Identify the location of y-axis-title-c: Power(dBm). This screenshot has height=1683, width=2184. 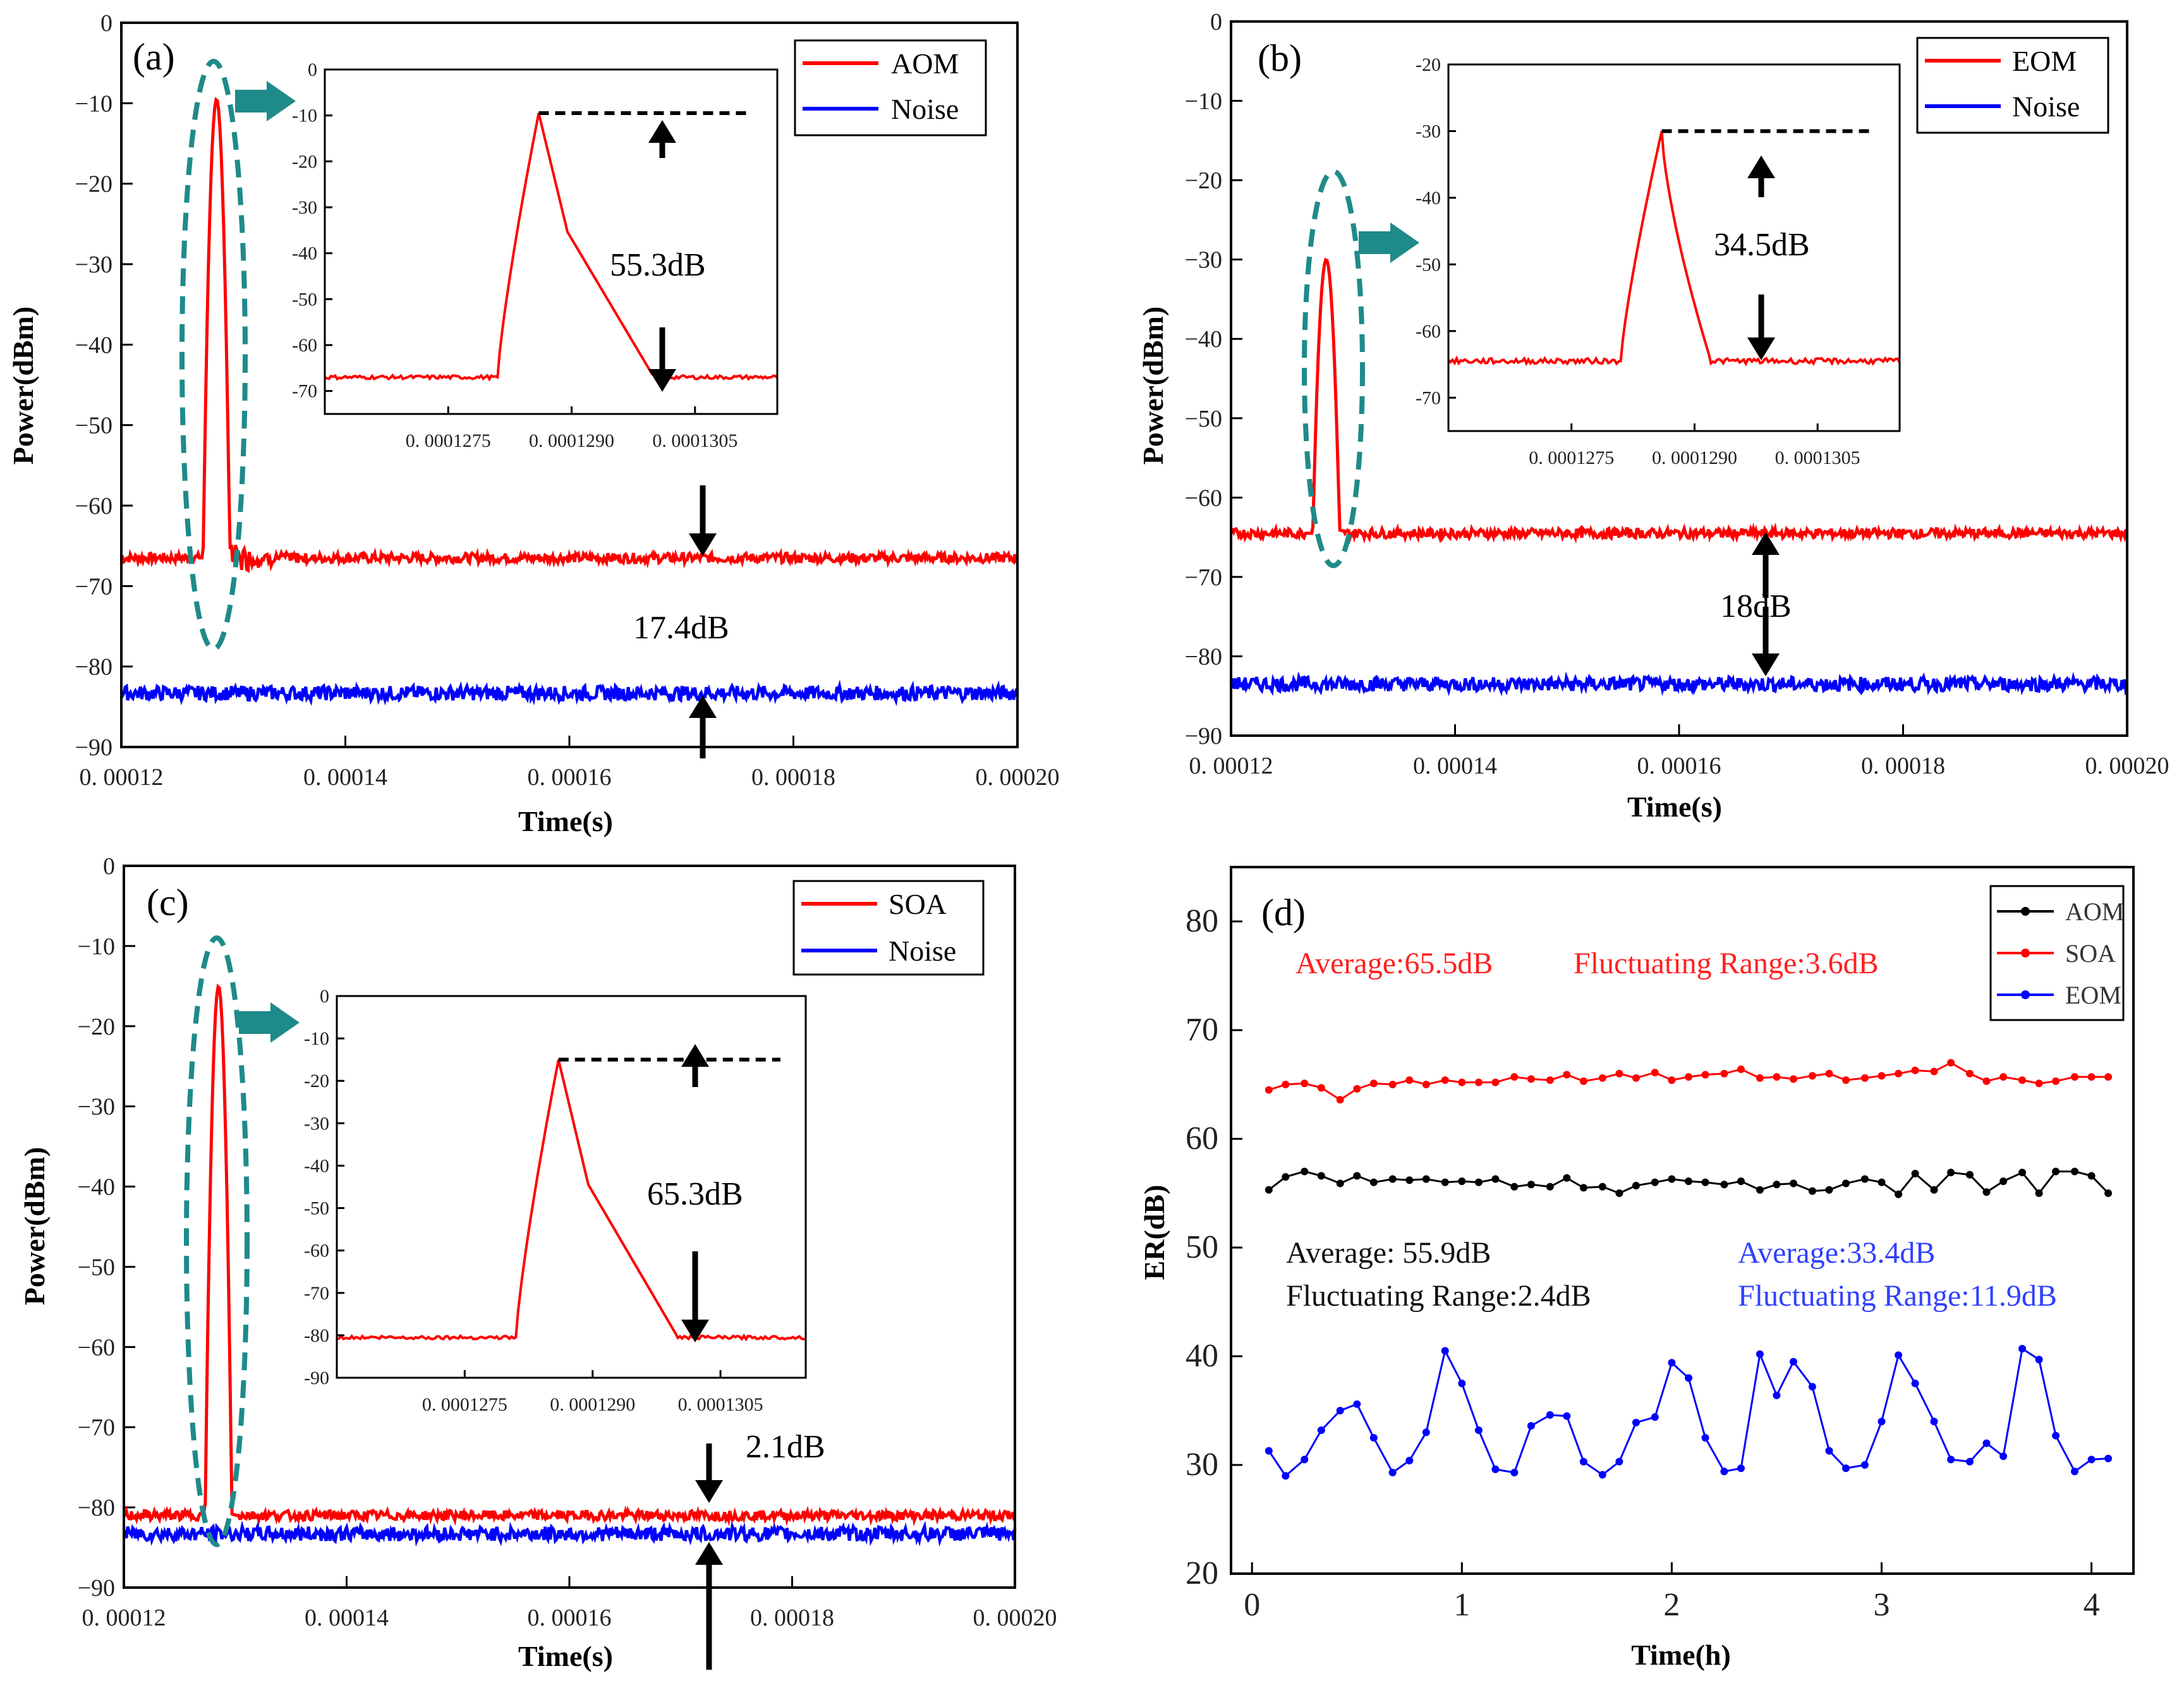
(34, 1226).